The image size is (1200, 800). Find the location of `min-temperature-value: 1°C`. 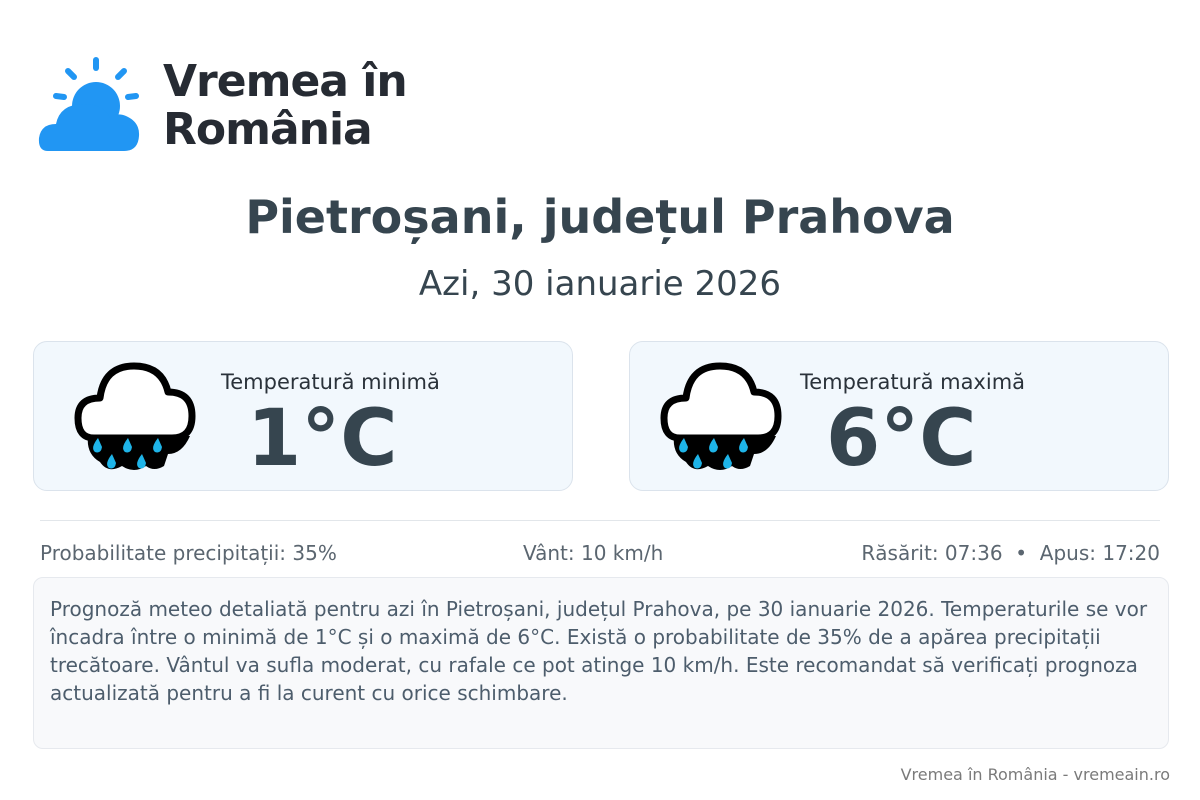

min-temperature-value: 1°C is located at coordinates (322, 439).